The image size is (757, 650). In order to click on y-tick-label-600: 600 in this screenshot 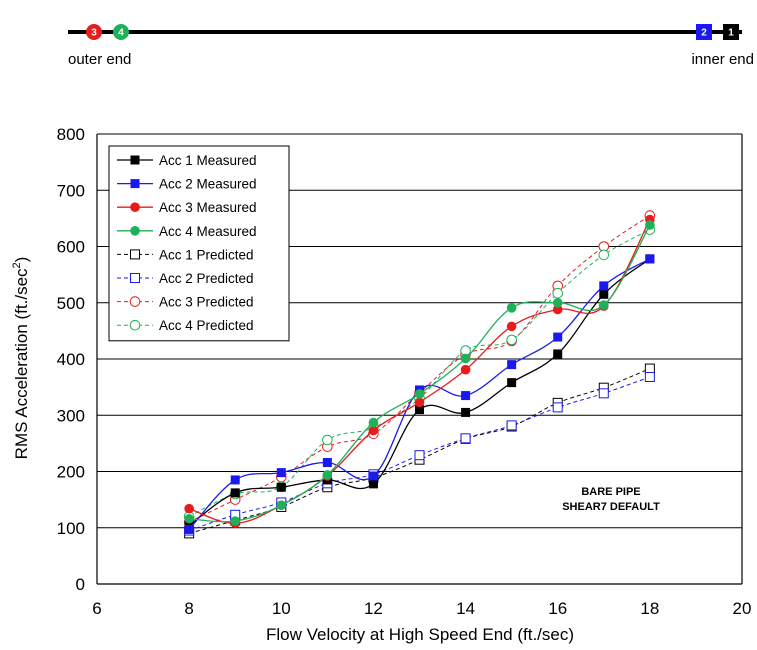, I will do `click(71, 247)`.